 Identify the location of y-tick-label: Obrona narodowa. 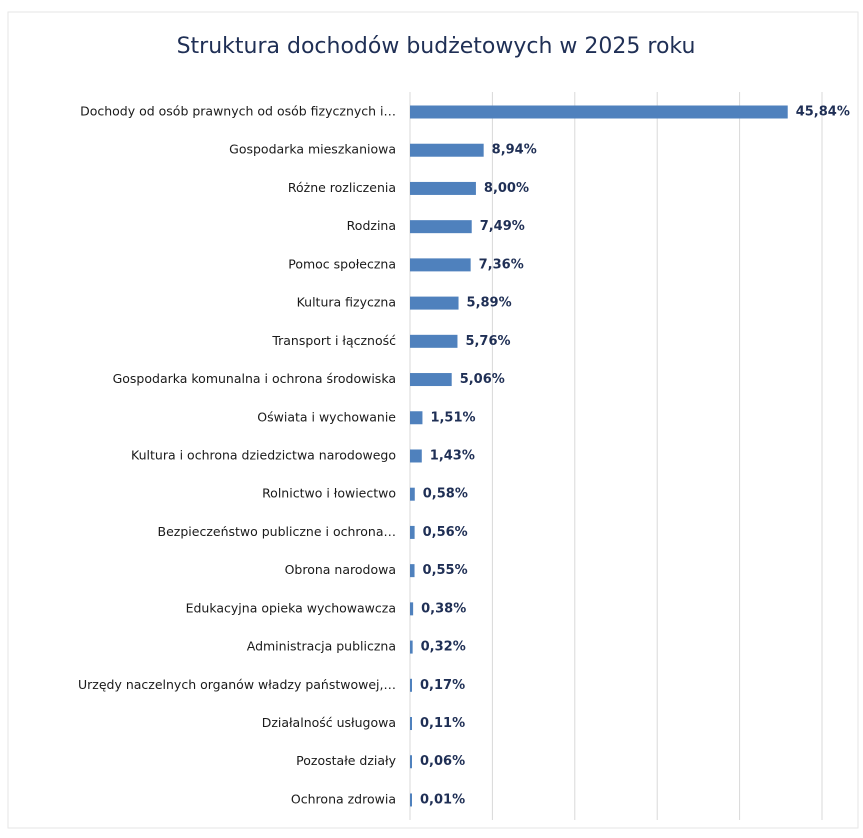
(340, 569).